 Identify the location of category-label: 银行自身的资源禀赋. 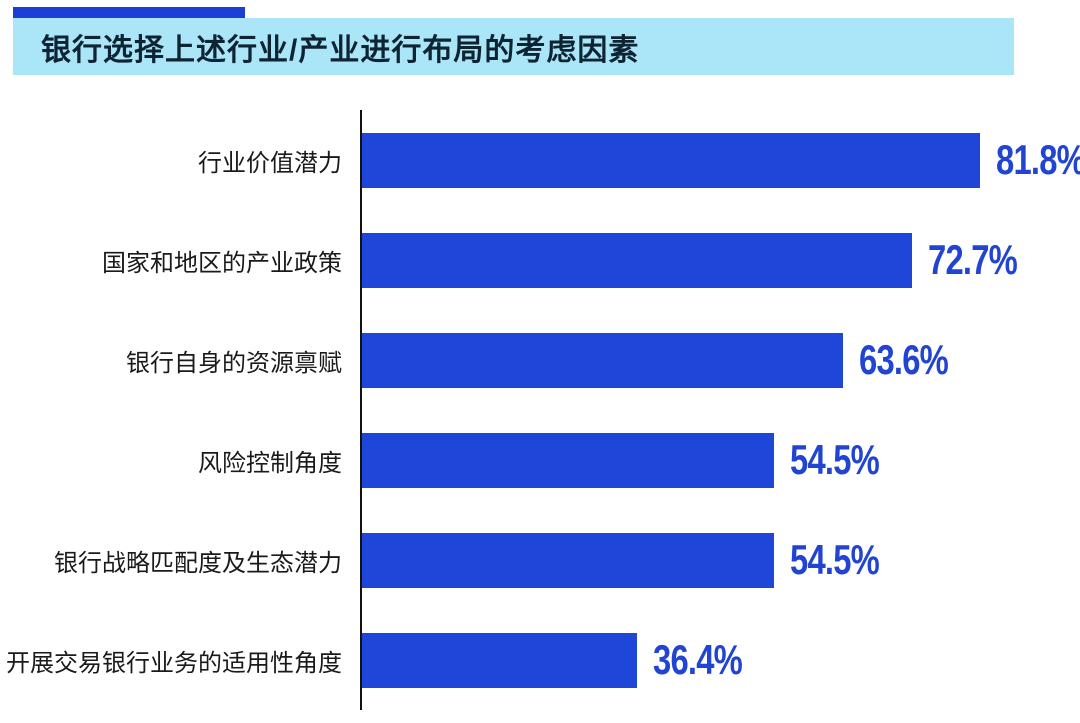
(234, 363).